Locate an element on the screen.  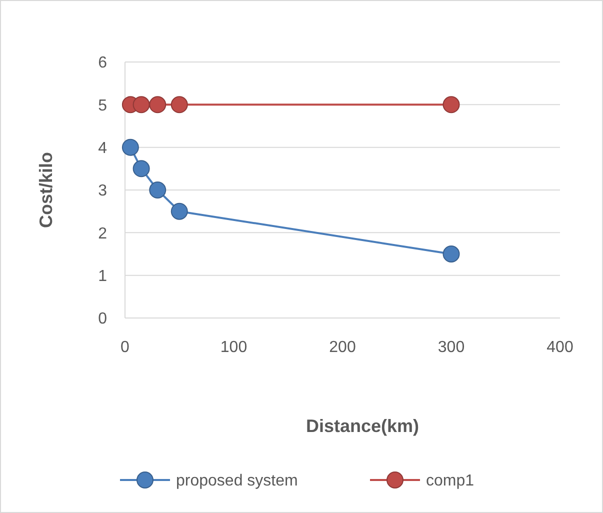
y-tick-label: 0 is located at coordinates (103, 319).